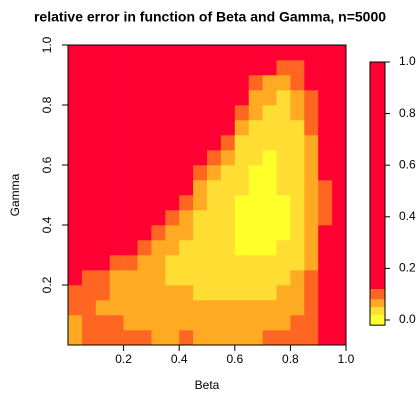  I want to click on colorbar-band, so click(377, 303).